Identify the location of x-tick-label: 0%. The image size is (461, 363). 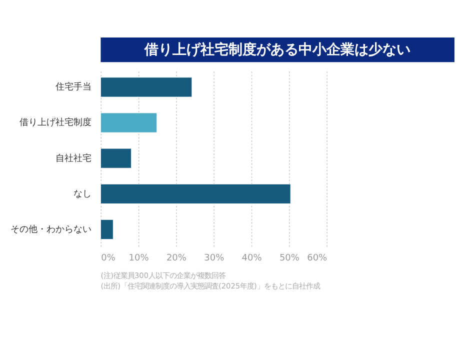
(108, 259).